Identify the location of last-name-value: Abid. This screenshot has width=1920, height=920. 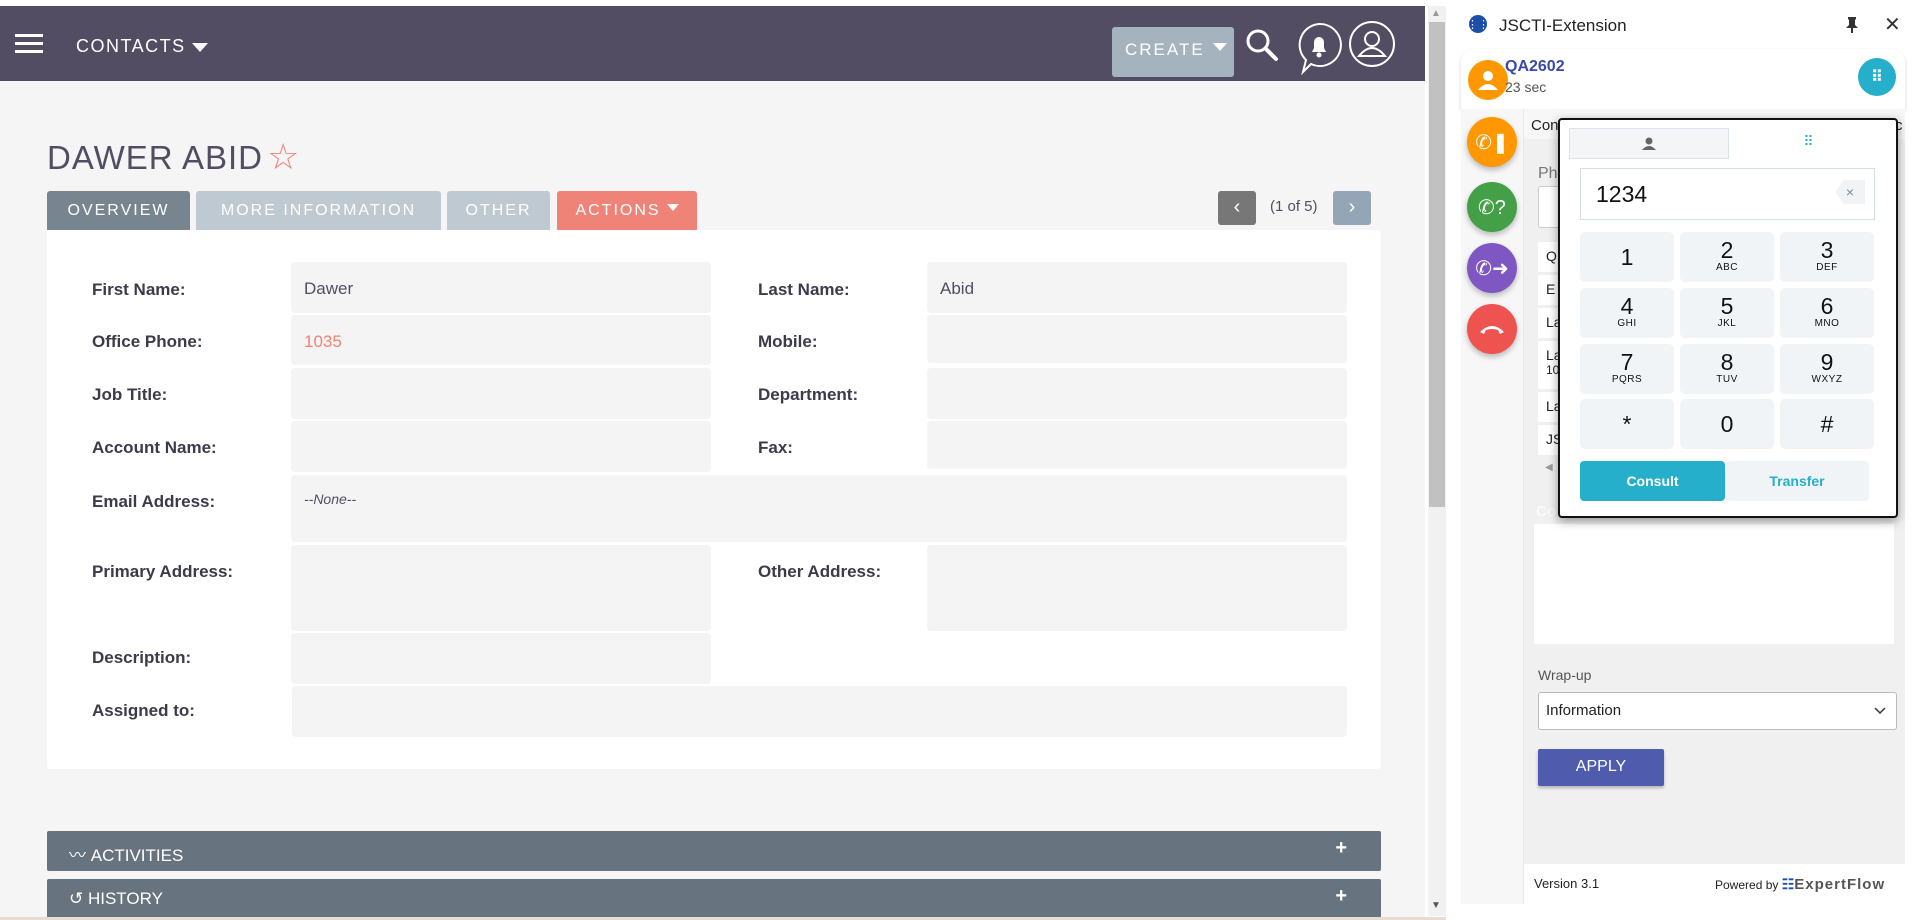
(1137, 287).